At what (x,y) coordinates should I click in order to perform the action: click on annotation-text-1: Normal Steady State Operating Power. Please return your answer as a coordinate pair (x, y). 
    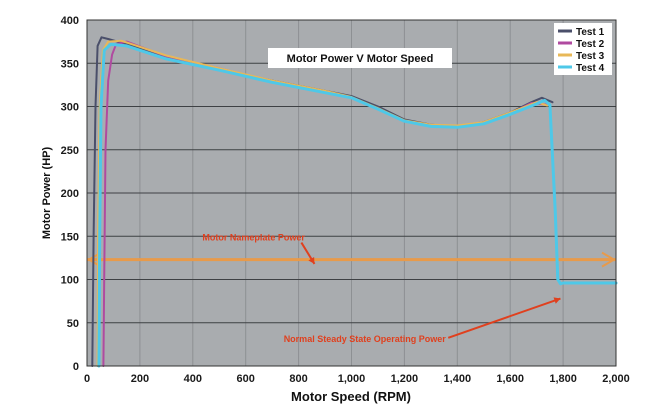
    Looking at the image, I should click on (365, 339).